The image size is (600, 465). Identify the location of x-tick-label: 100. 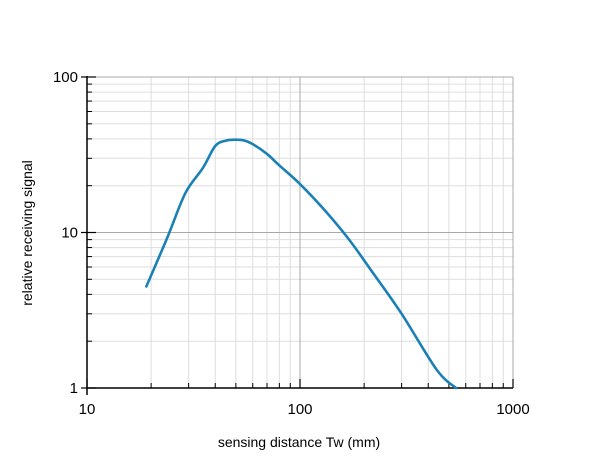
(299, 409).